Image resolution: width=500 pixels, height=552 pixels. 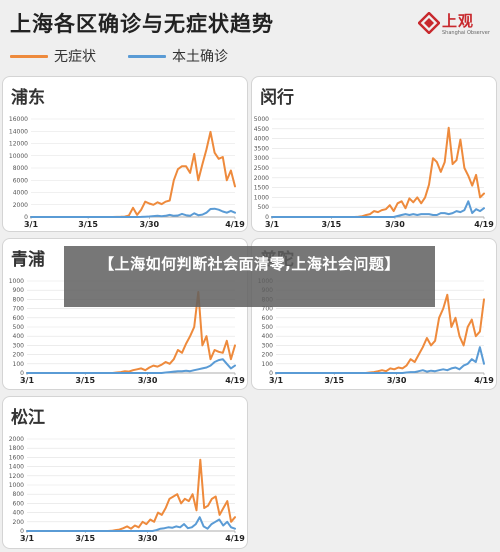 What do you see at coordinates (18, 156) in the screenshot?
I see `y-tick-label: 10000` at bounding box center [18, 156].